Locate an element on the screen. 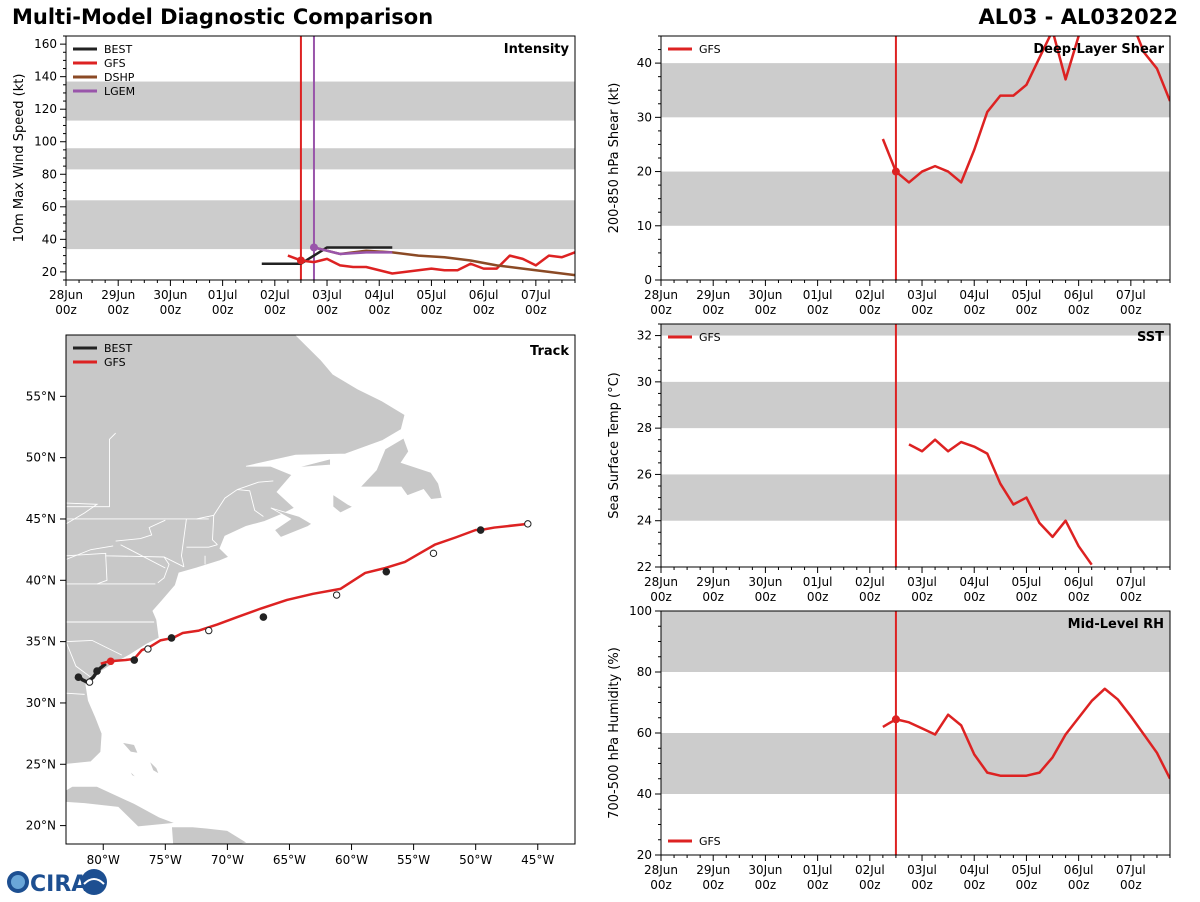  intensity-ylabel: 10m Max Wind Speed (kt) is located at coordinates (19, 158).